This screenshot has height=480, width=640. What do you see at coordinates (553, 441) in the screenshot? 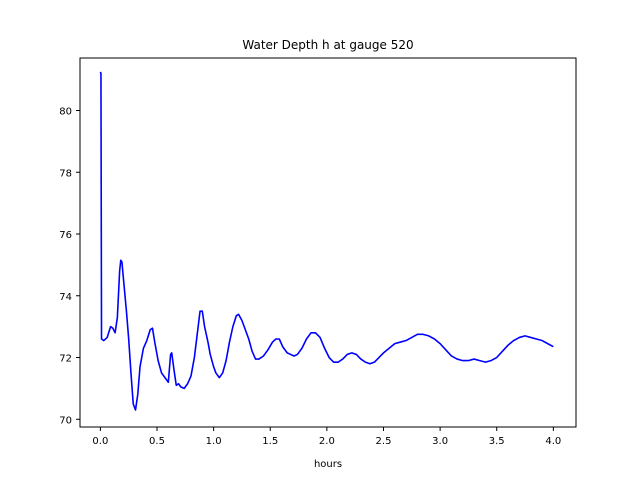
I see `x-tick-label: 4.0` at bounding box center [553, 441].